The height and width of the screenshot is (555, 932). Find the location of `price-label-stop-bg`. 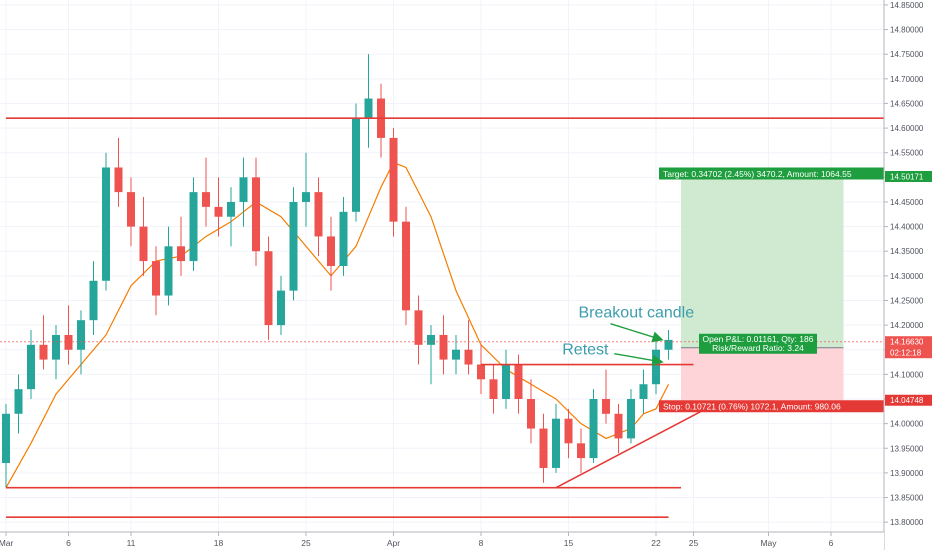

price-label-stop-bg is located at coordinates (908, 400).